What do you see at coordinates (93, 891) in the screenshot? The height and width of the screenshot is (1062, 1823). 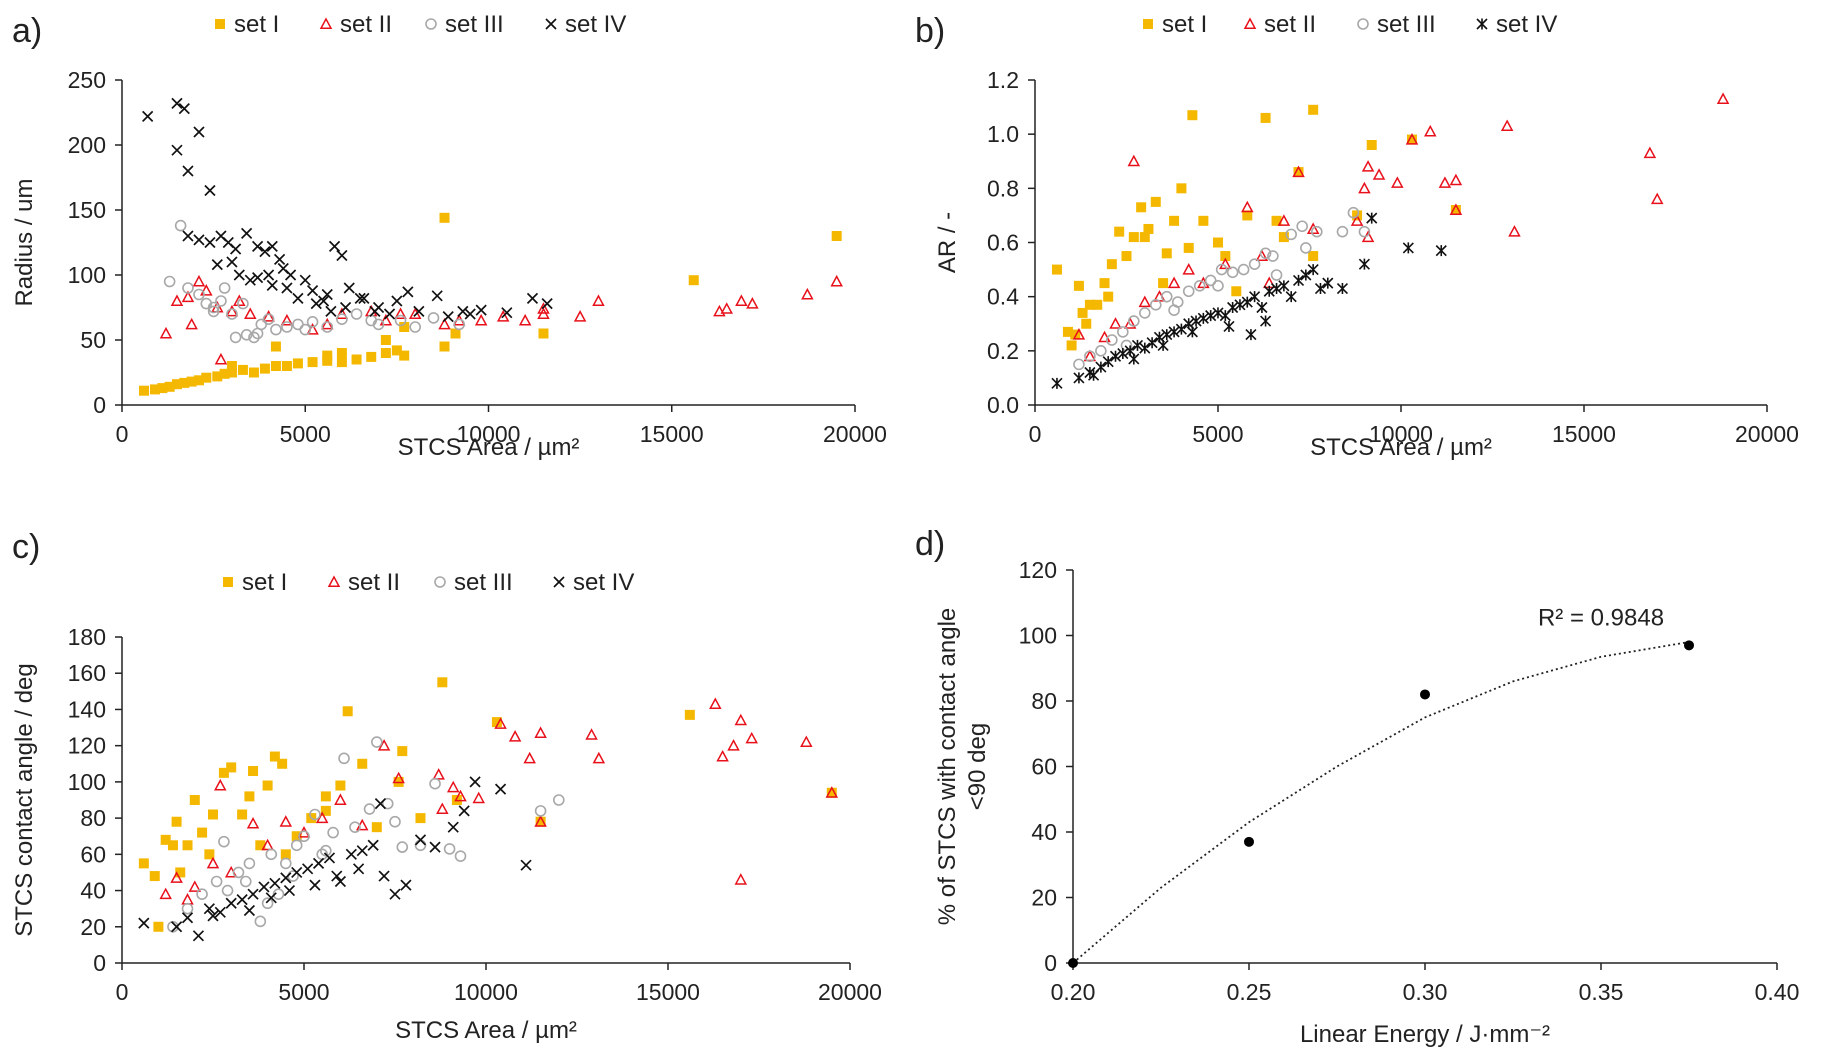 I see `y-tick-label: 40` at bounding box center [93, 891].